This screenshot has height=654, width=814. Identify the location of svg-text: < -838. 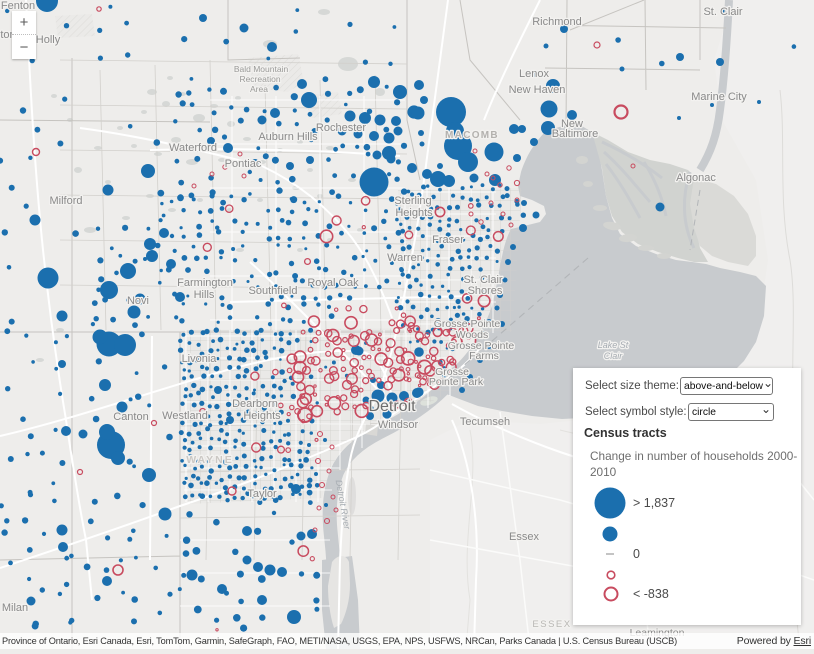
(651, 594).